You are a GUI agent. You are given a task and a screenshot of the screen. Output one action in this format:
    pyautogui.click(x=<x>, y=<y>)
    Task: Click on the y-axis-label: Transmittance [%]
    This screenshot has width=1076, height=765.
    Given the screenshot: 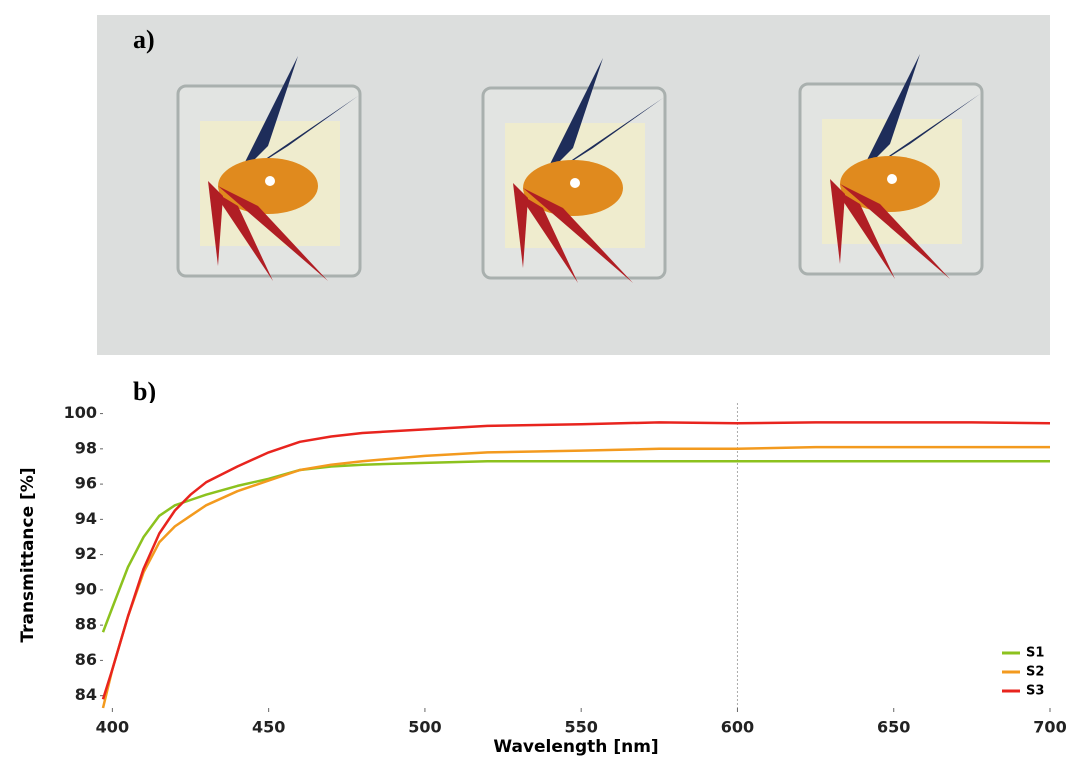 What is the action you would take?
    pyautogui.click(x=28, y=554)
    